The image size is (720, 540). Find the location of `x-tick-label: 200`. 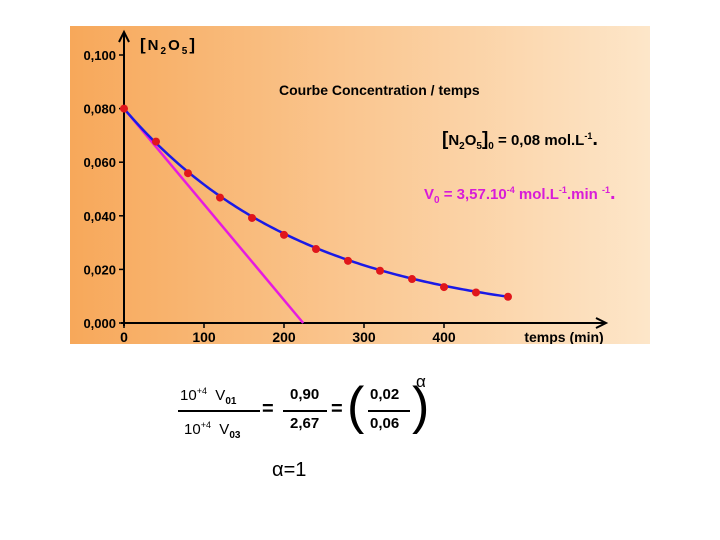

x-tick-label: 200 is located at coordinates (284, 336).